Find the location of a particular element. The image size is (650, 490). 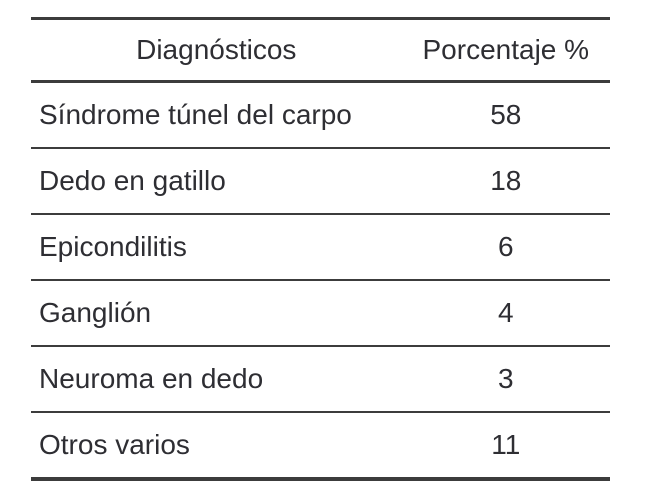

table-row: Epicondilitis 6 is located at coordinates (320, 247).